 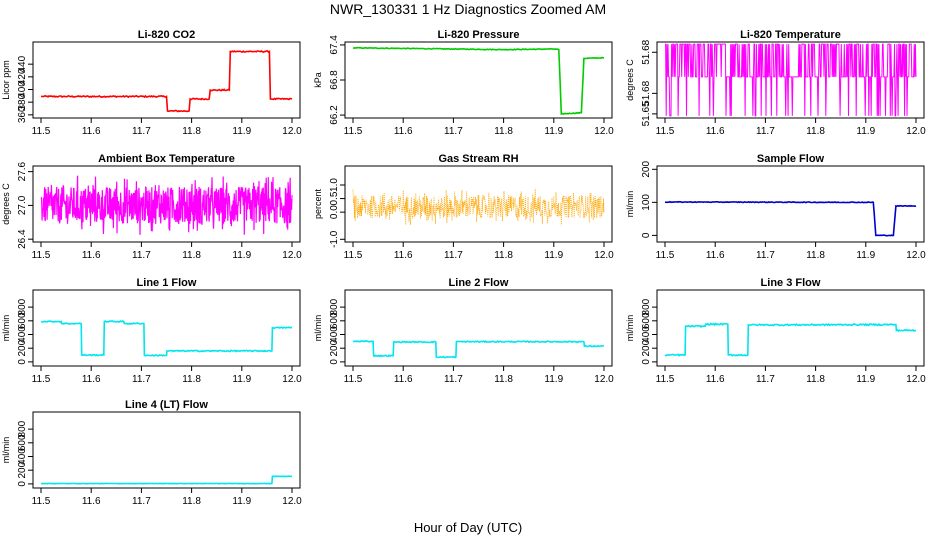 What do you see at coordinates (22, 205) in the screenshot?
I see `y-tick-label: 27.0` at bounding box center [22, 205].